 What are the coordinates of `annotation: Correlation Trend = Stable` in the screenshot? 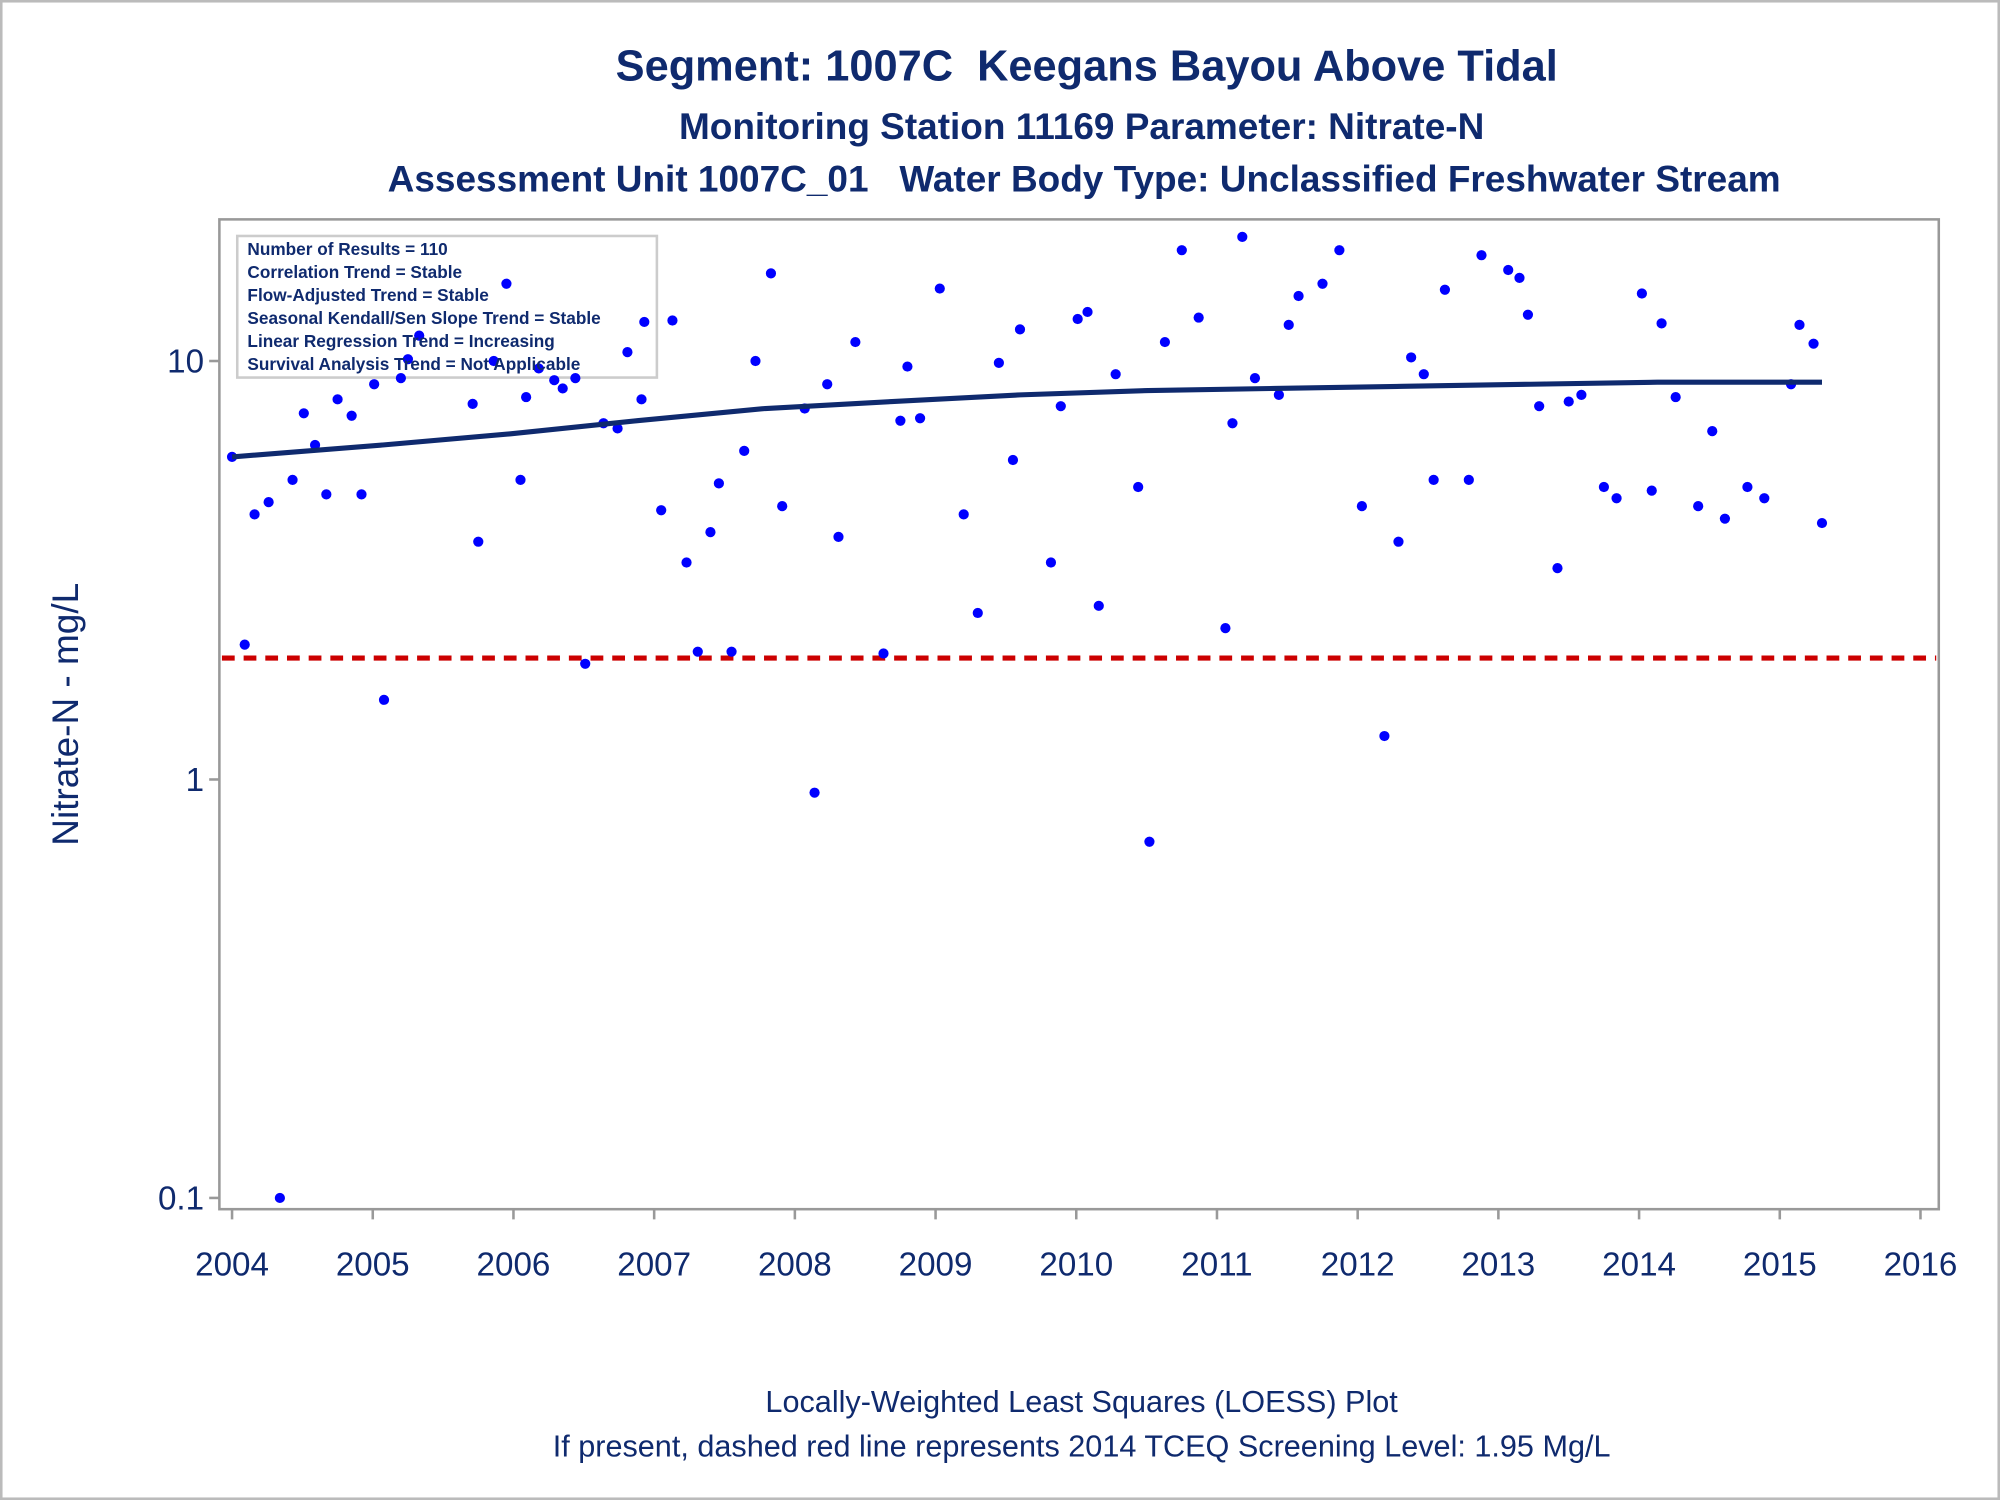 It's located at (354, 272).